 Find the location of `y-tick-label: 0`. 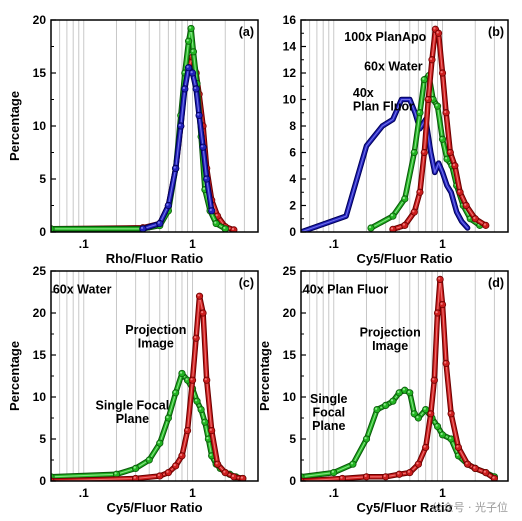

y-tick-label: 0 is located at coordinates (292, 481).